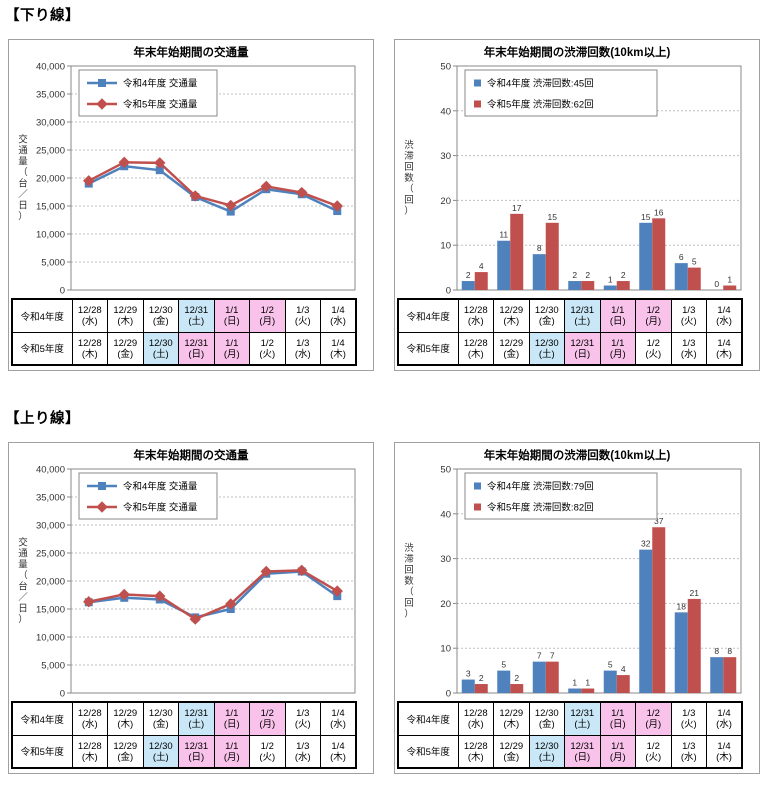 Image resolution: width=768 pixels, height=790 pixels. I want to click on date-text: 1/1, so click(618, 343).